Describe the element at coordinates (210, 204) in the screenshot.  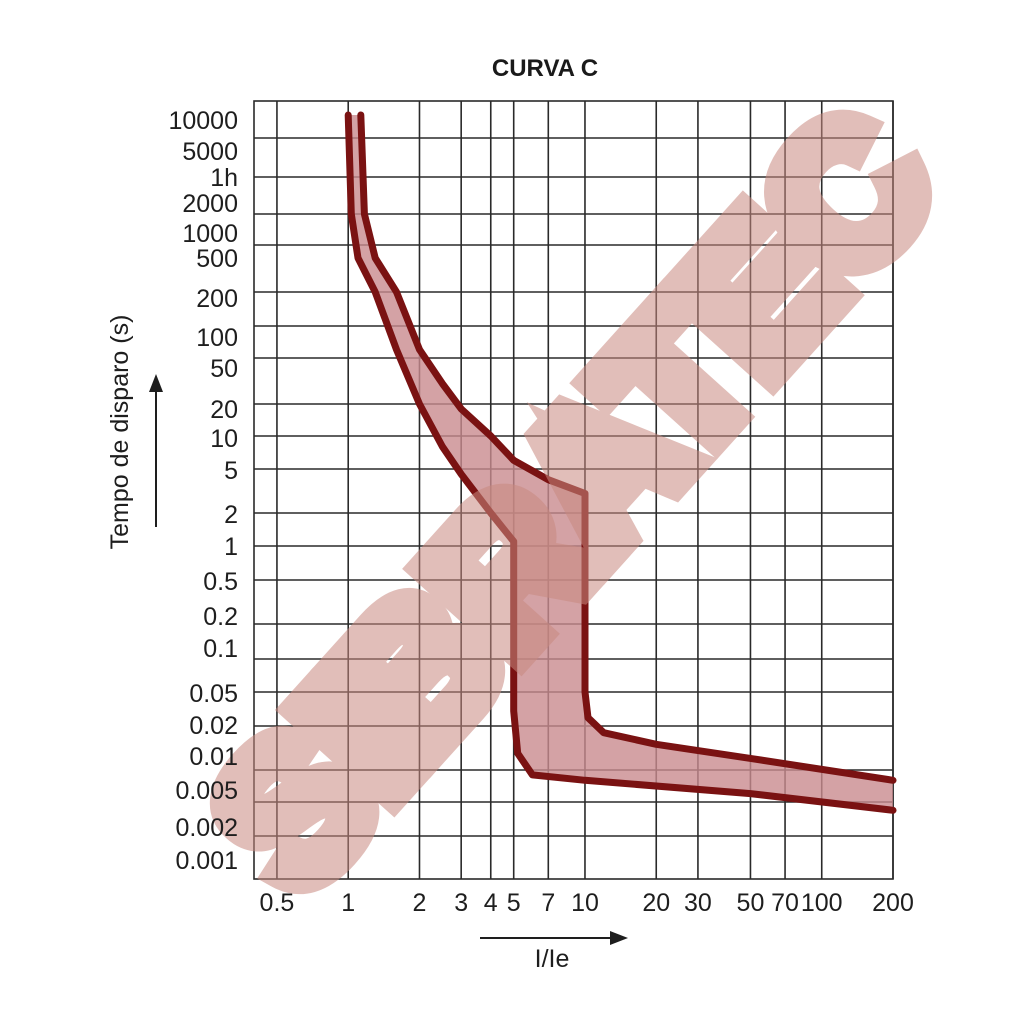
I see `y-tick-label: 2000` at that location.